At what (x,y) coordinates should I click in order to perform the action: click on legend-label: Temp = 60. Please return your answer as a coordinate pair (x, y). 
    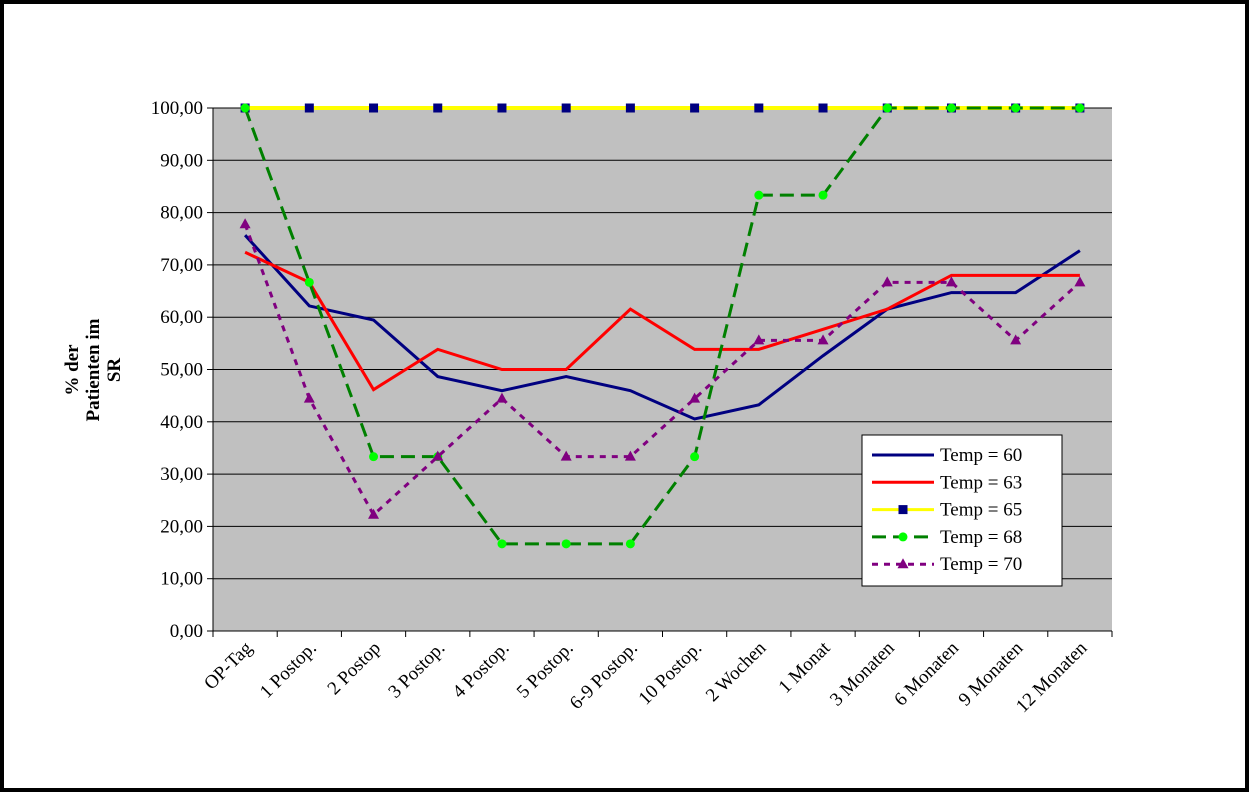
    Looking at the image, I should click on (981, 455).